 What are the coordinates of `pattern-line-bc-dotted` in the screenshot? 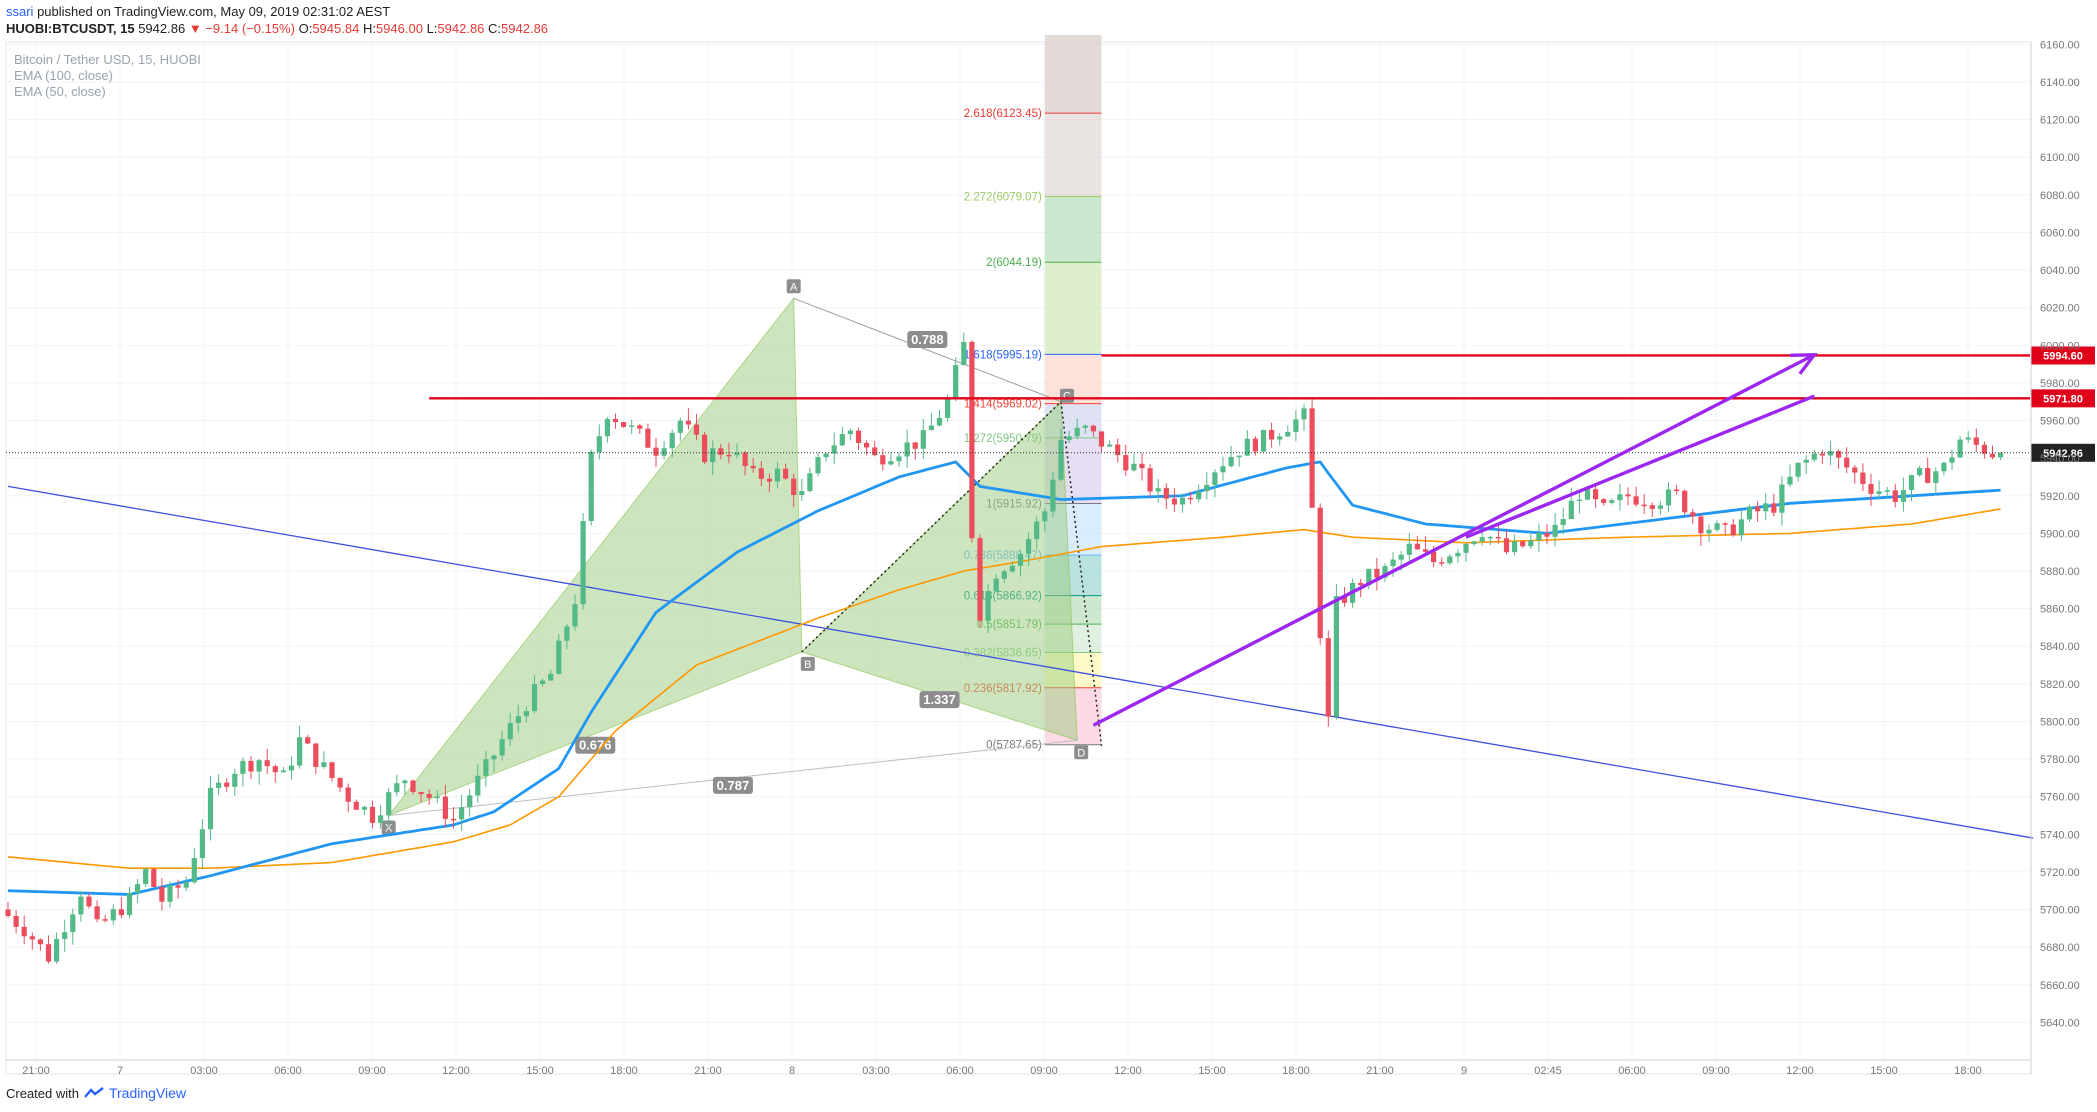 It's located at (931, 527).